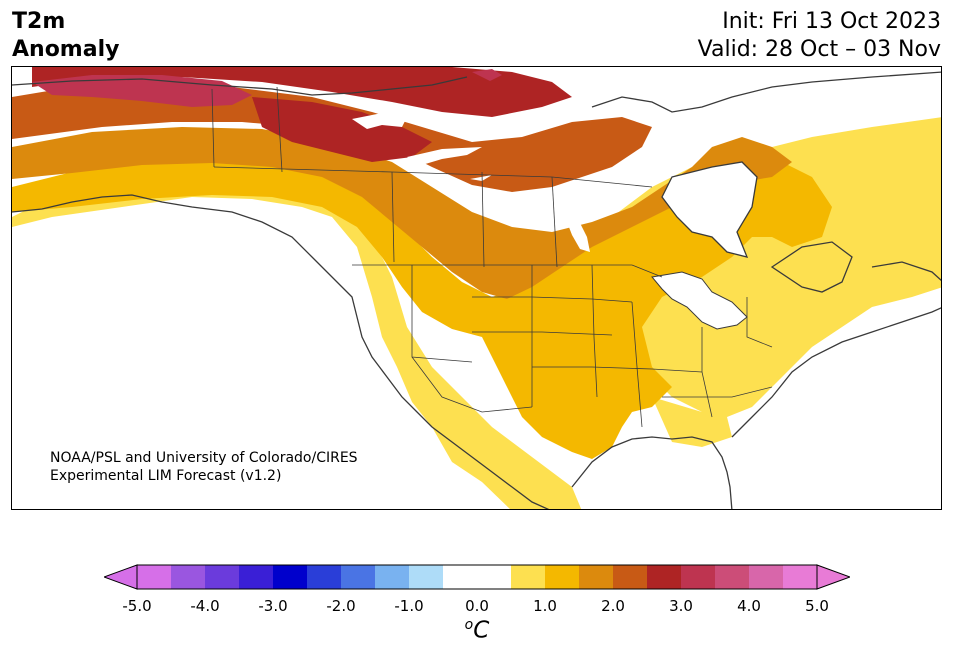  I want to click on colorbar-tick-label: 3.0, so click(681, 606).